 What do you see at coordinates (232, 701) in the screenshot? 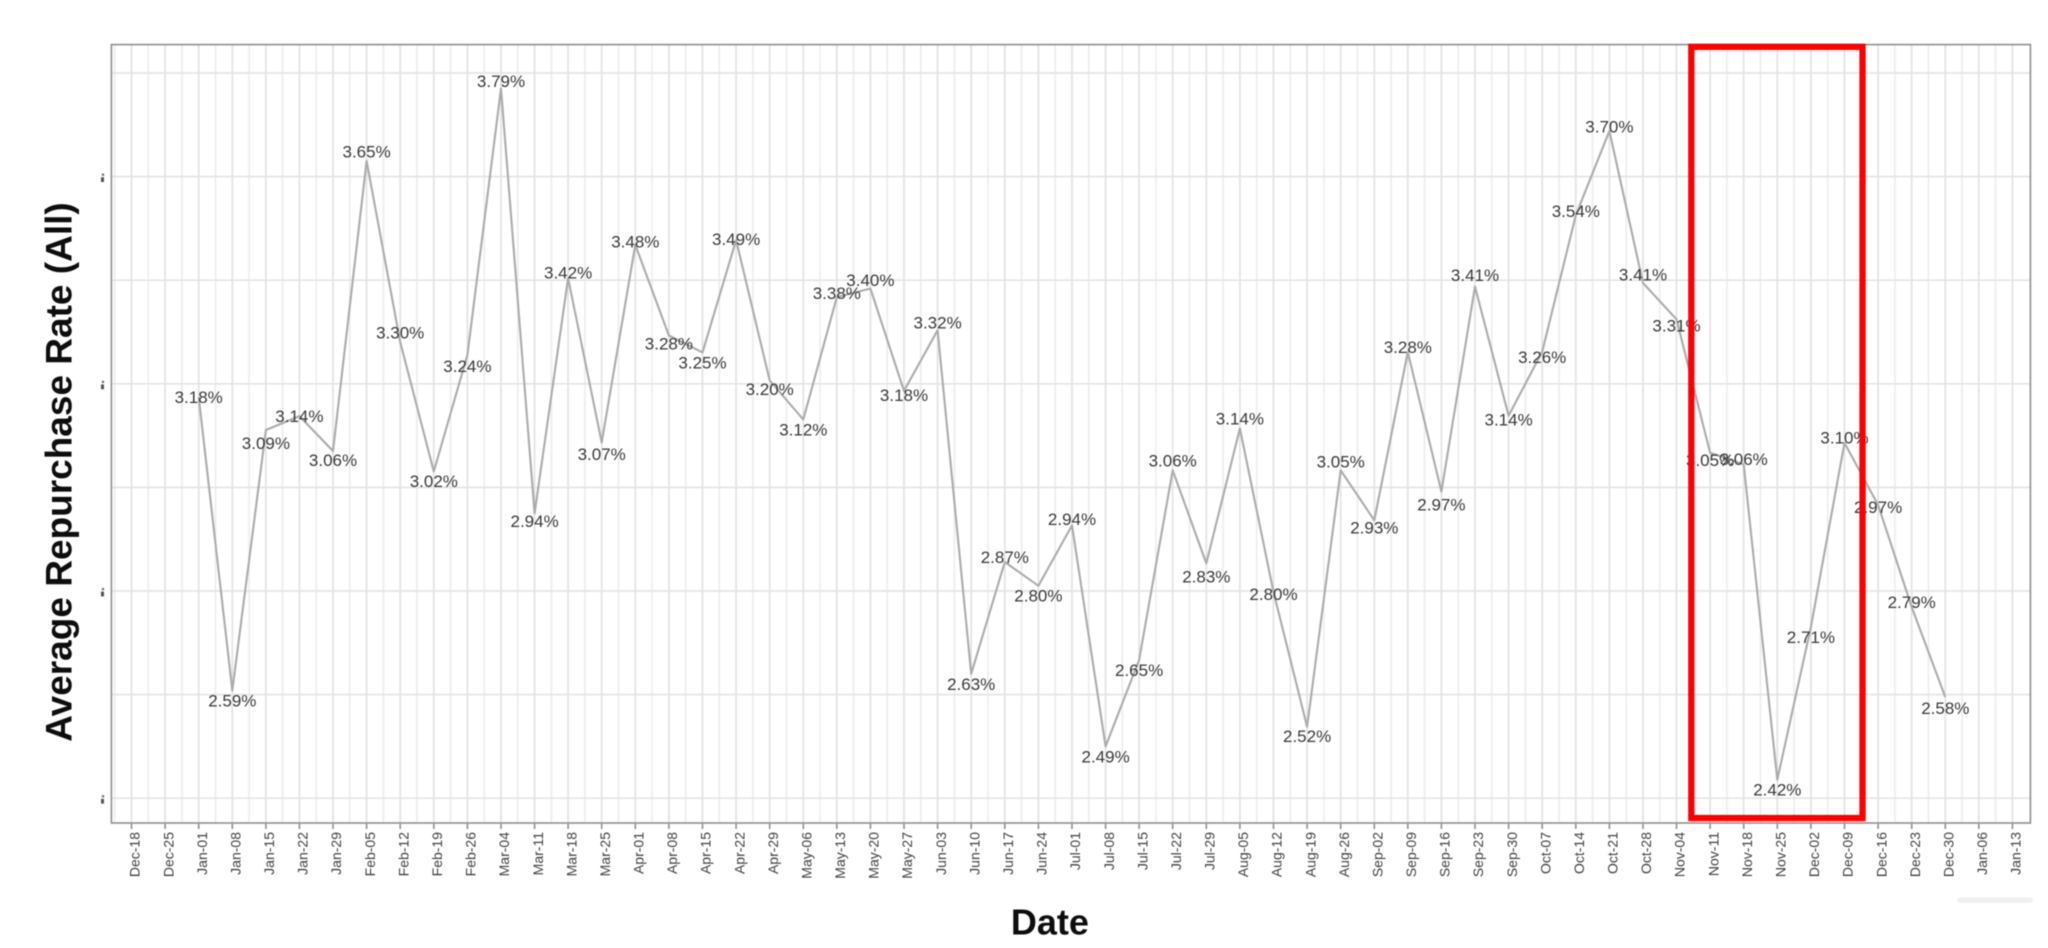
I see `svg-text: 2.59%` at bounding box center [232, 701].